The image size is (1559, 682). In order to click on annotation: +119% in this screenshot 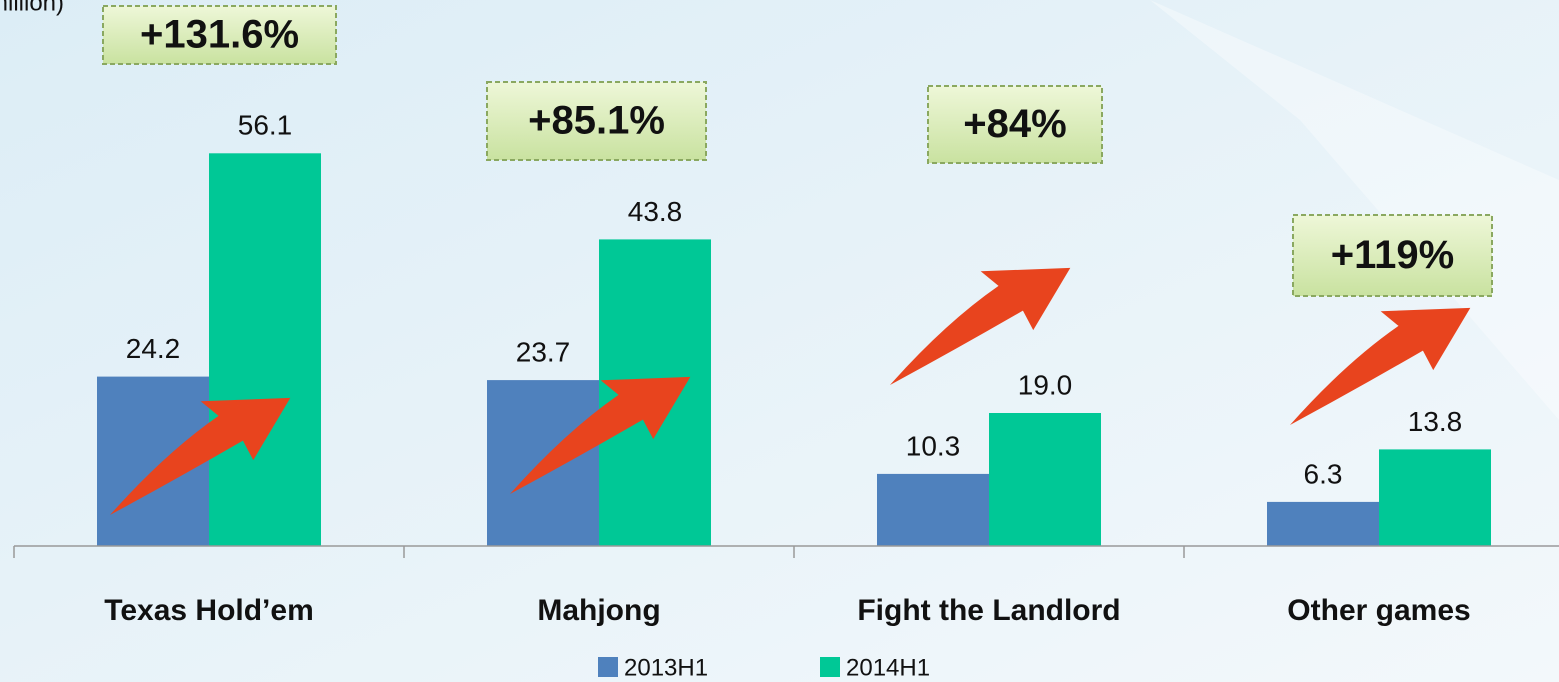, I will do `click(1392, 255)`.